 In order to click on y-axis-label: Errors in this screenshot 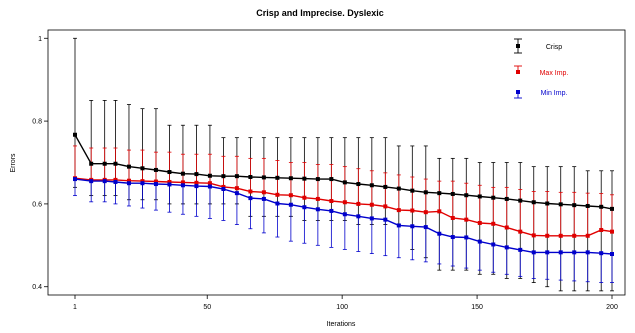, I will do `click(13, 163)`.